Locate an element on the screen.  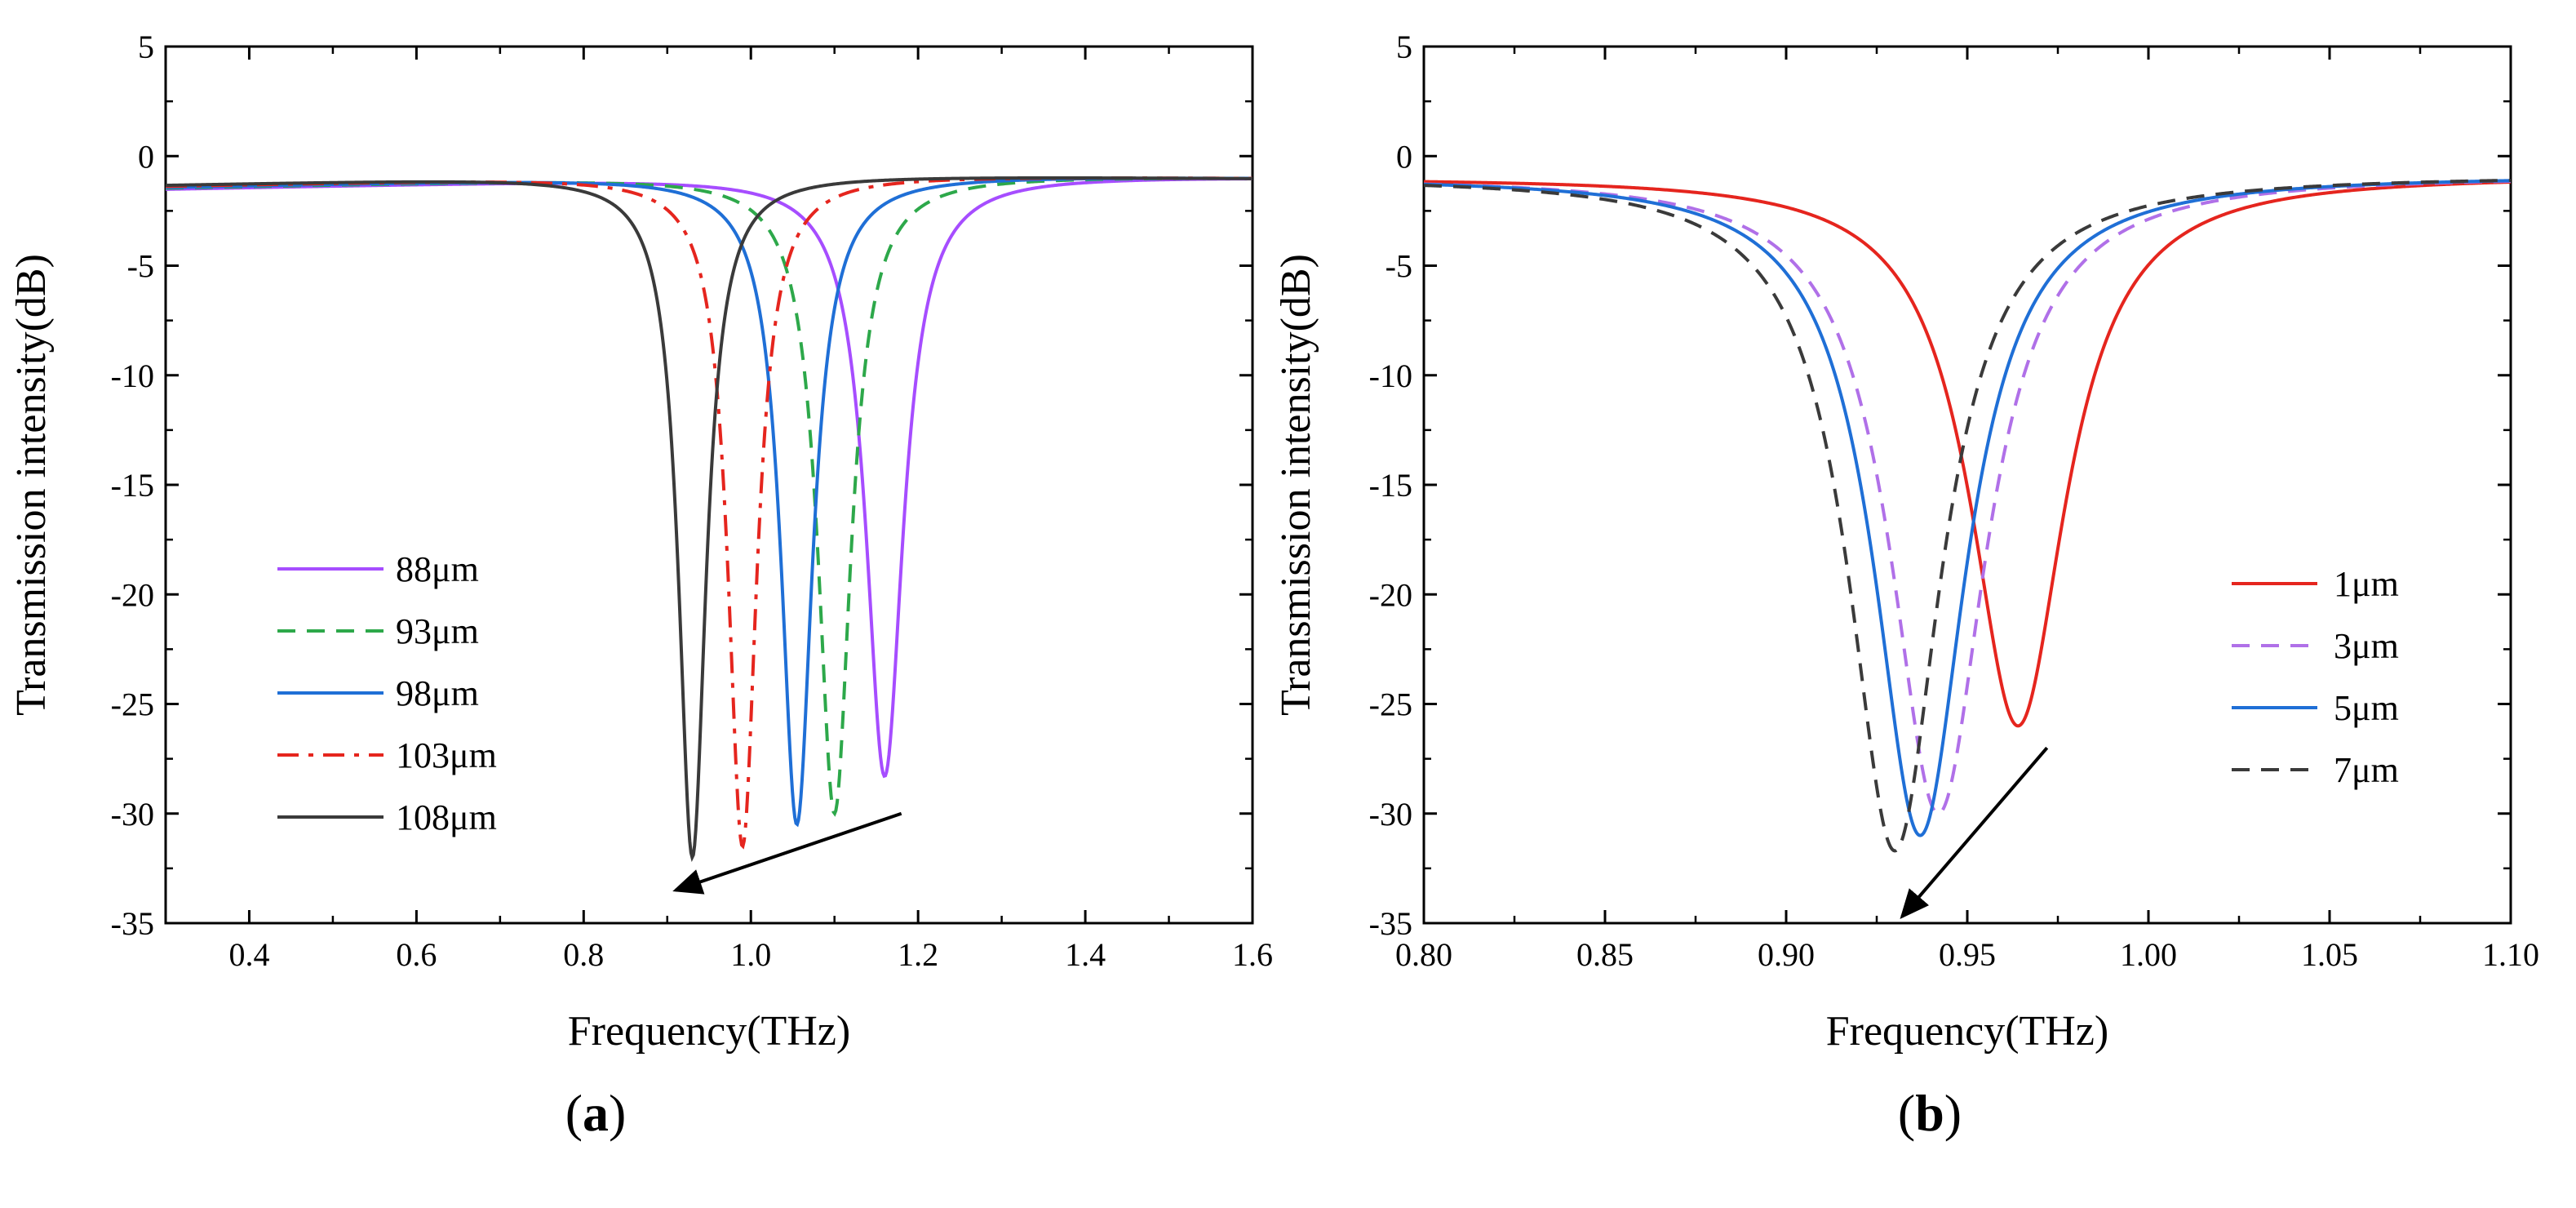
x-tick-label: 0.80 is located at coordinates (1423, 955).